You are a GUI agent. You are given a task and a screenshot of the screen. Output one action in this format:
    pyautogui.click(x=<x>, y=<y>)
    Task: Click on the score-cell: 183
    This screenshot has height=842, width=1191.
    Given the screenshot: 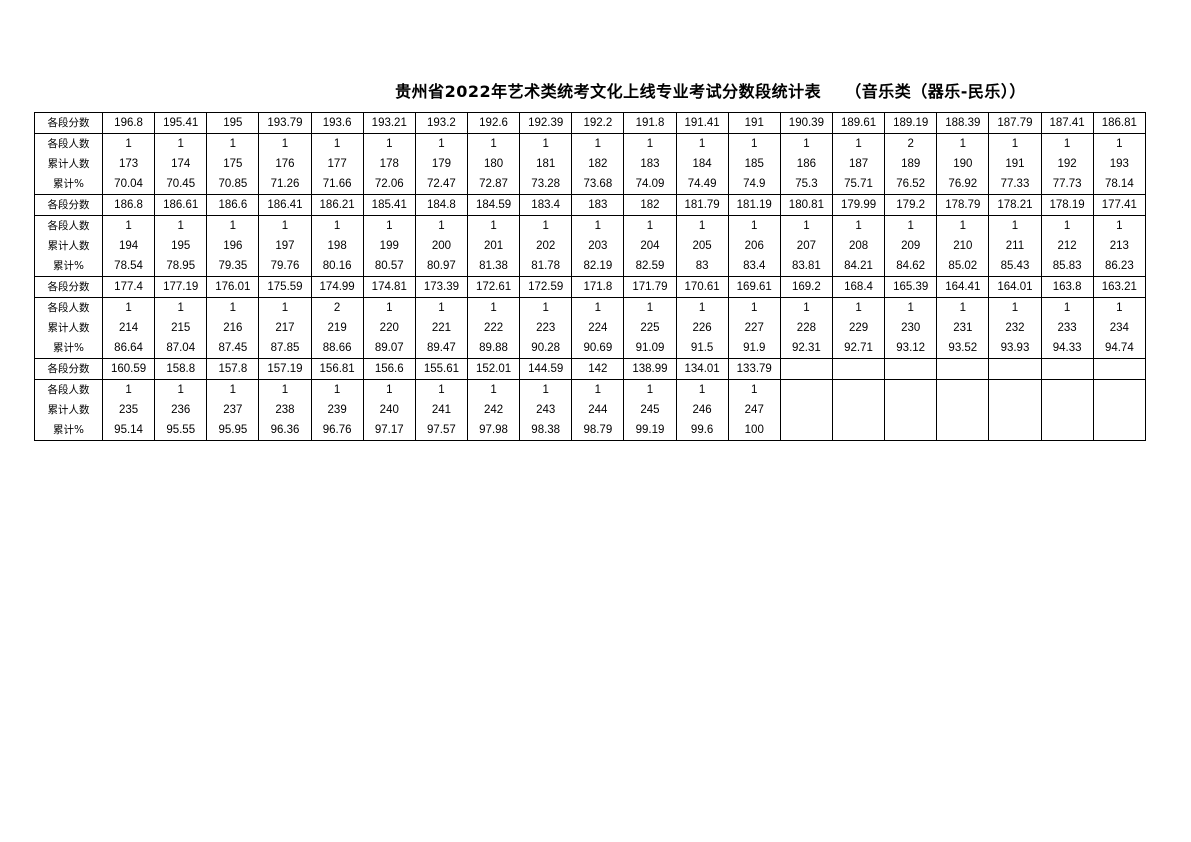 What is the action you would take?
    pyautogui.click(x=598, y=205)
    